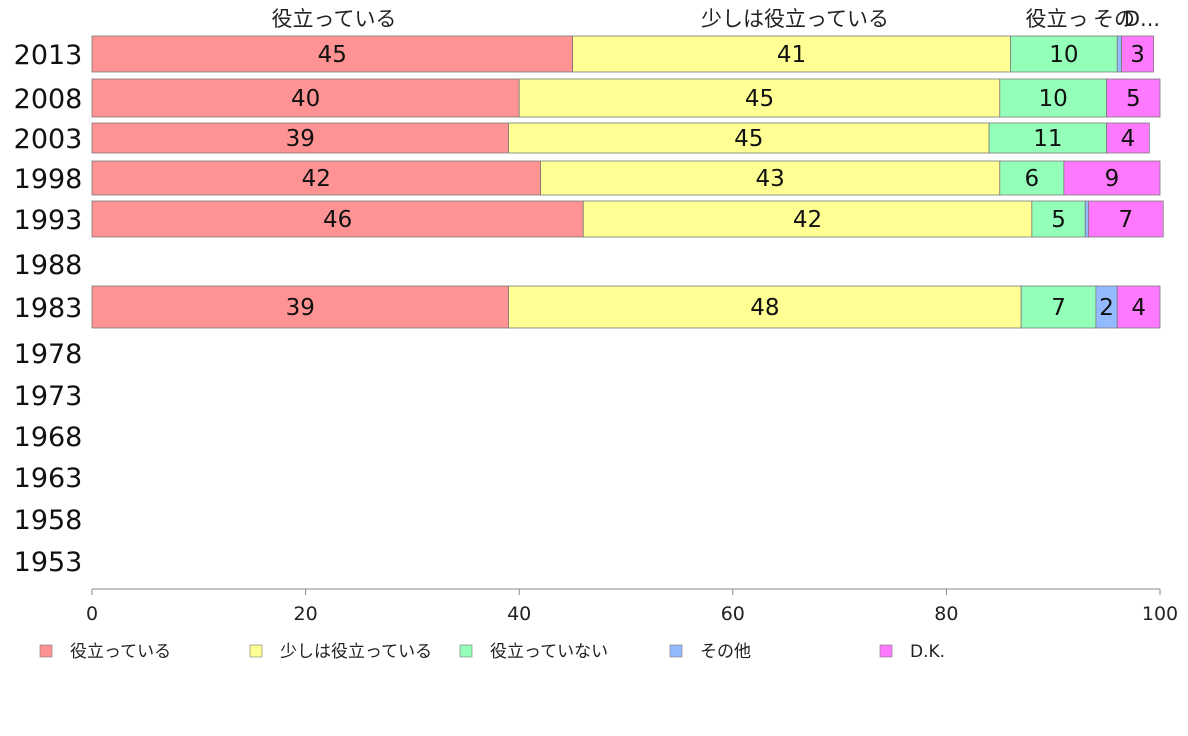  I want to click on value-label-2013-series-5: 3, so click(1137, 55).